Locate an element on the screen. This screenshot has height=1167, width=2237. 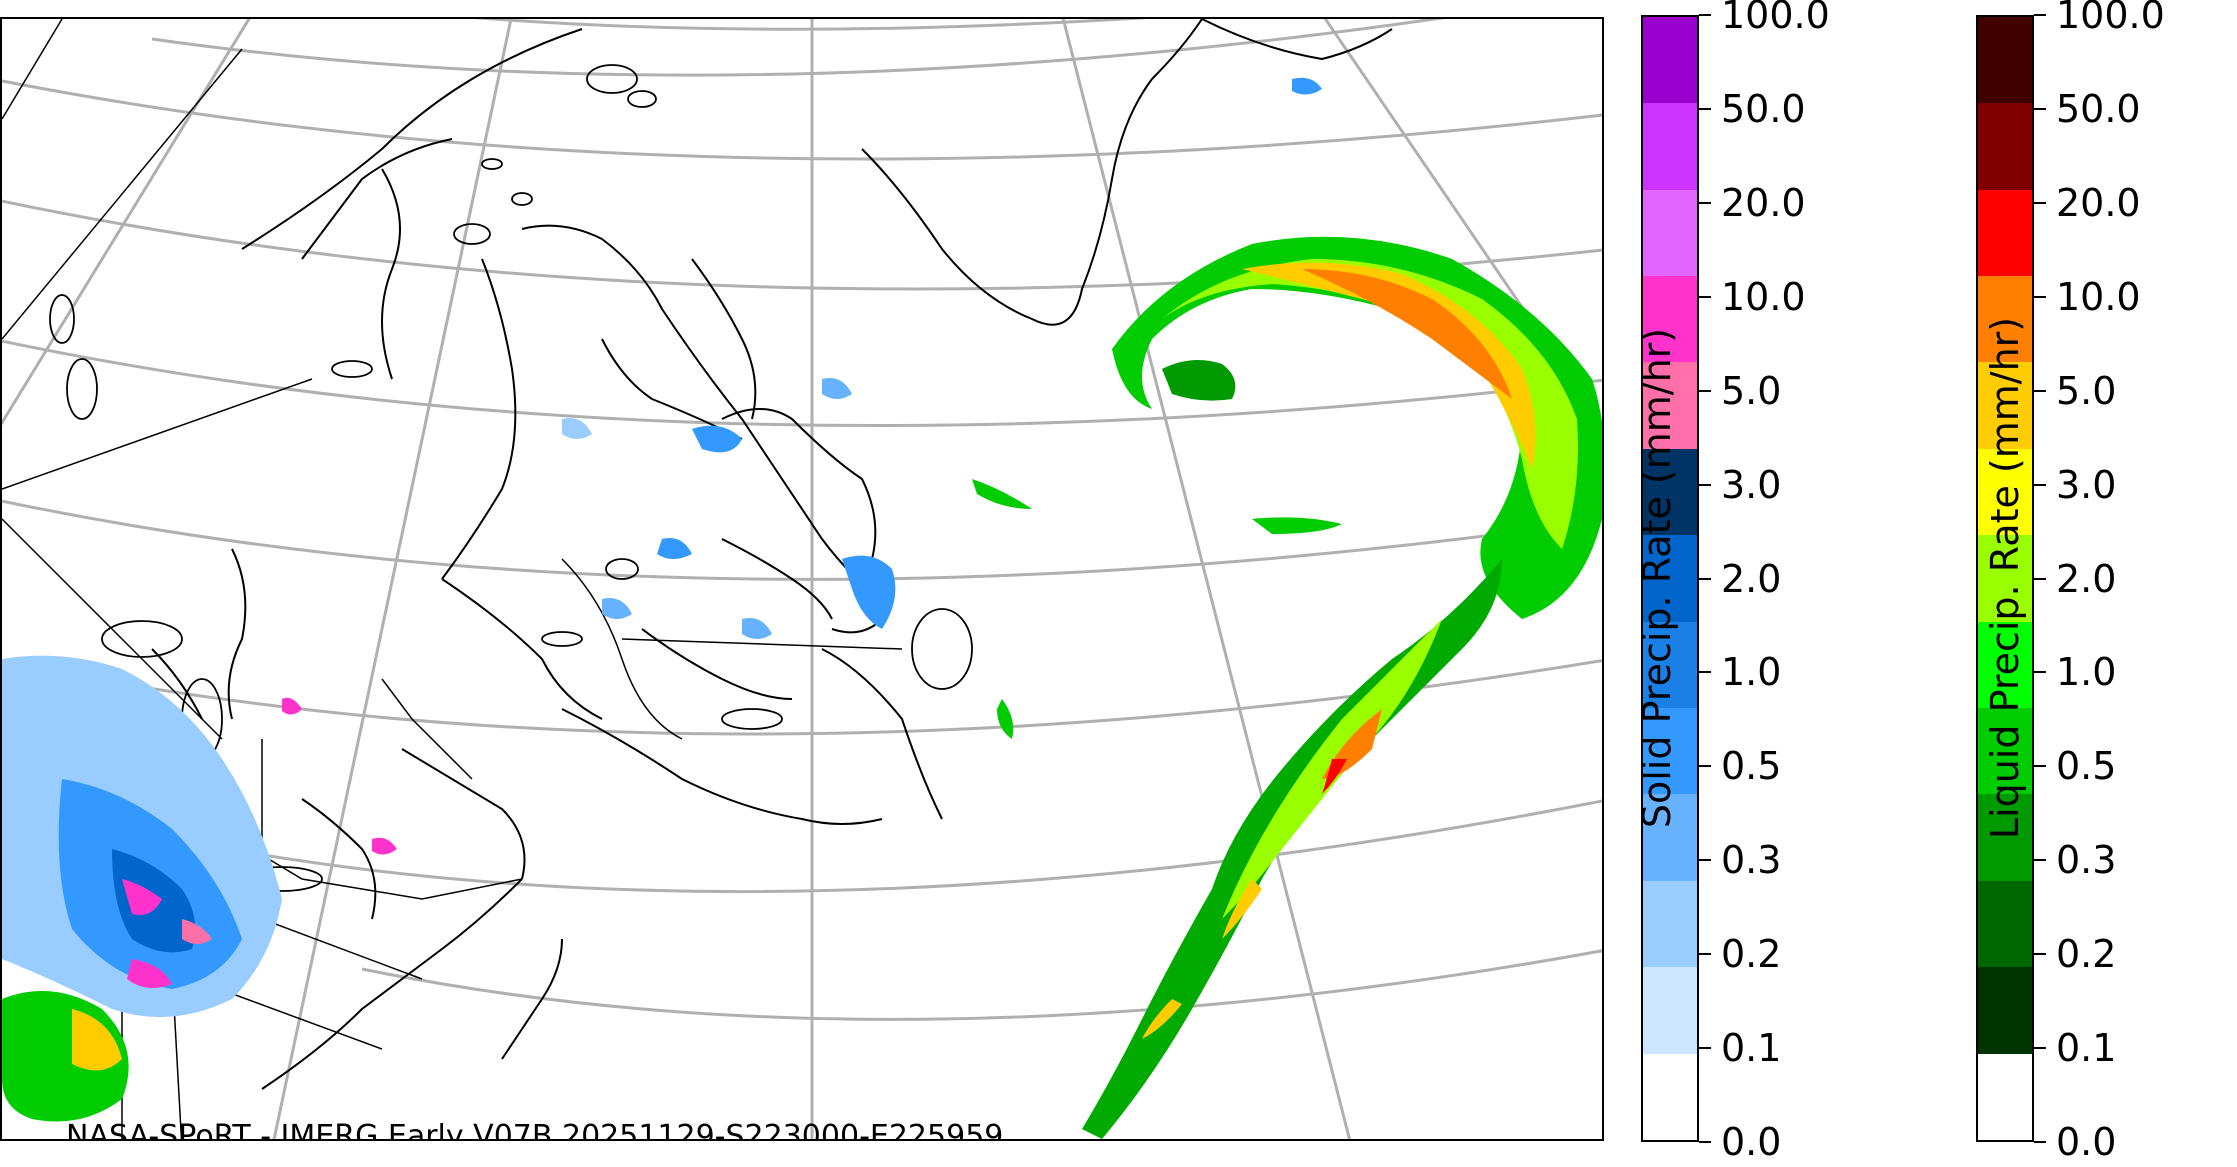
solid-colorbar-tick: 10.0 is located at coordinates (1752, 297).